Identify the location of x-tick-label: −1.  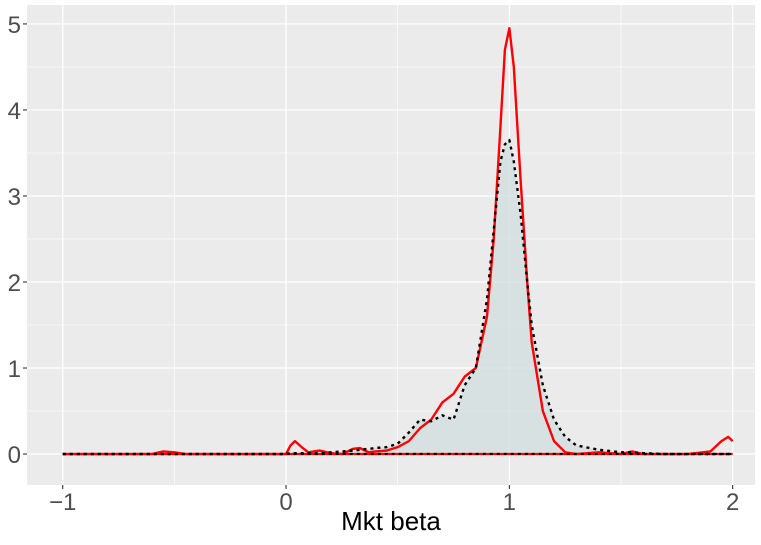
(62, 502).